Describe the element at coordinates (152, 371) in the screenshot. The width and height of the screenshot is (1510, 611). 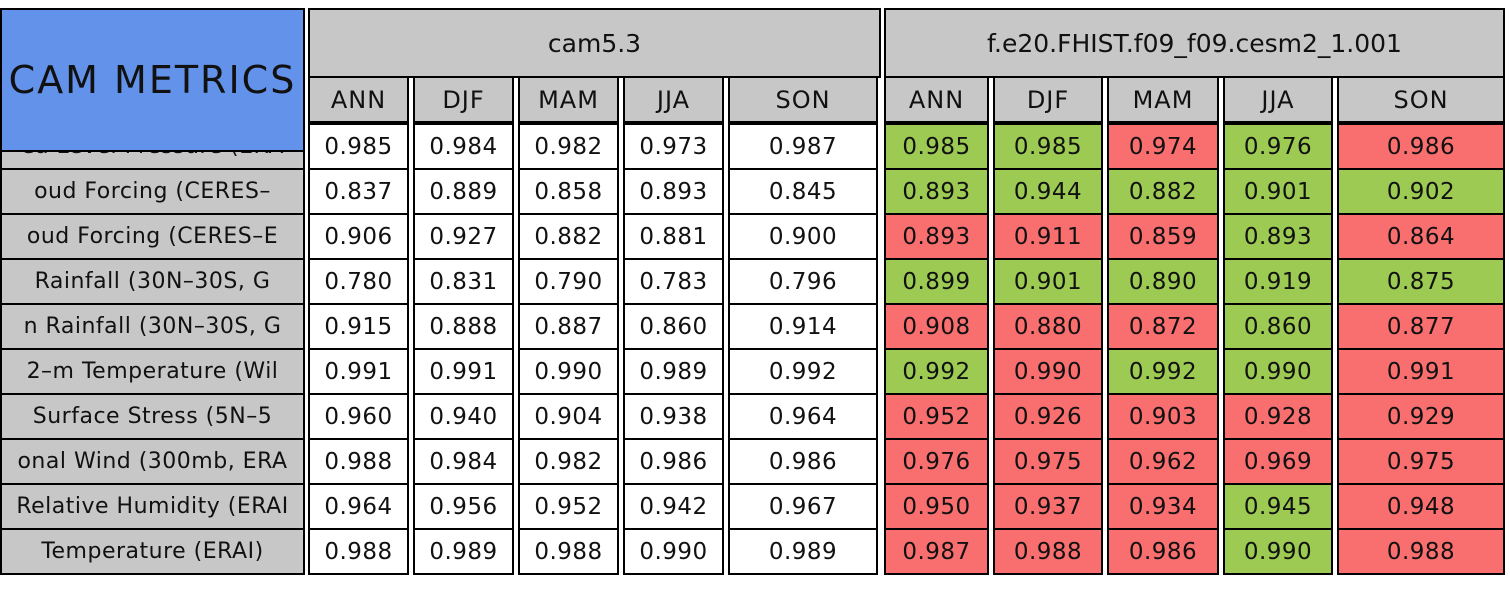
I see `metric-label: 2–m Temperature (Wil` at that location.